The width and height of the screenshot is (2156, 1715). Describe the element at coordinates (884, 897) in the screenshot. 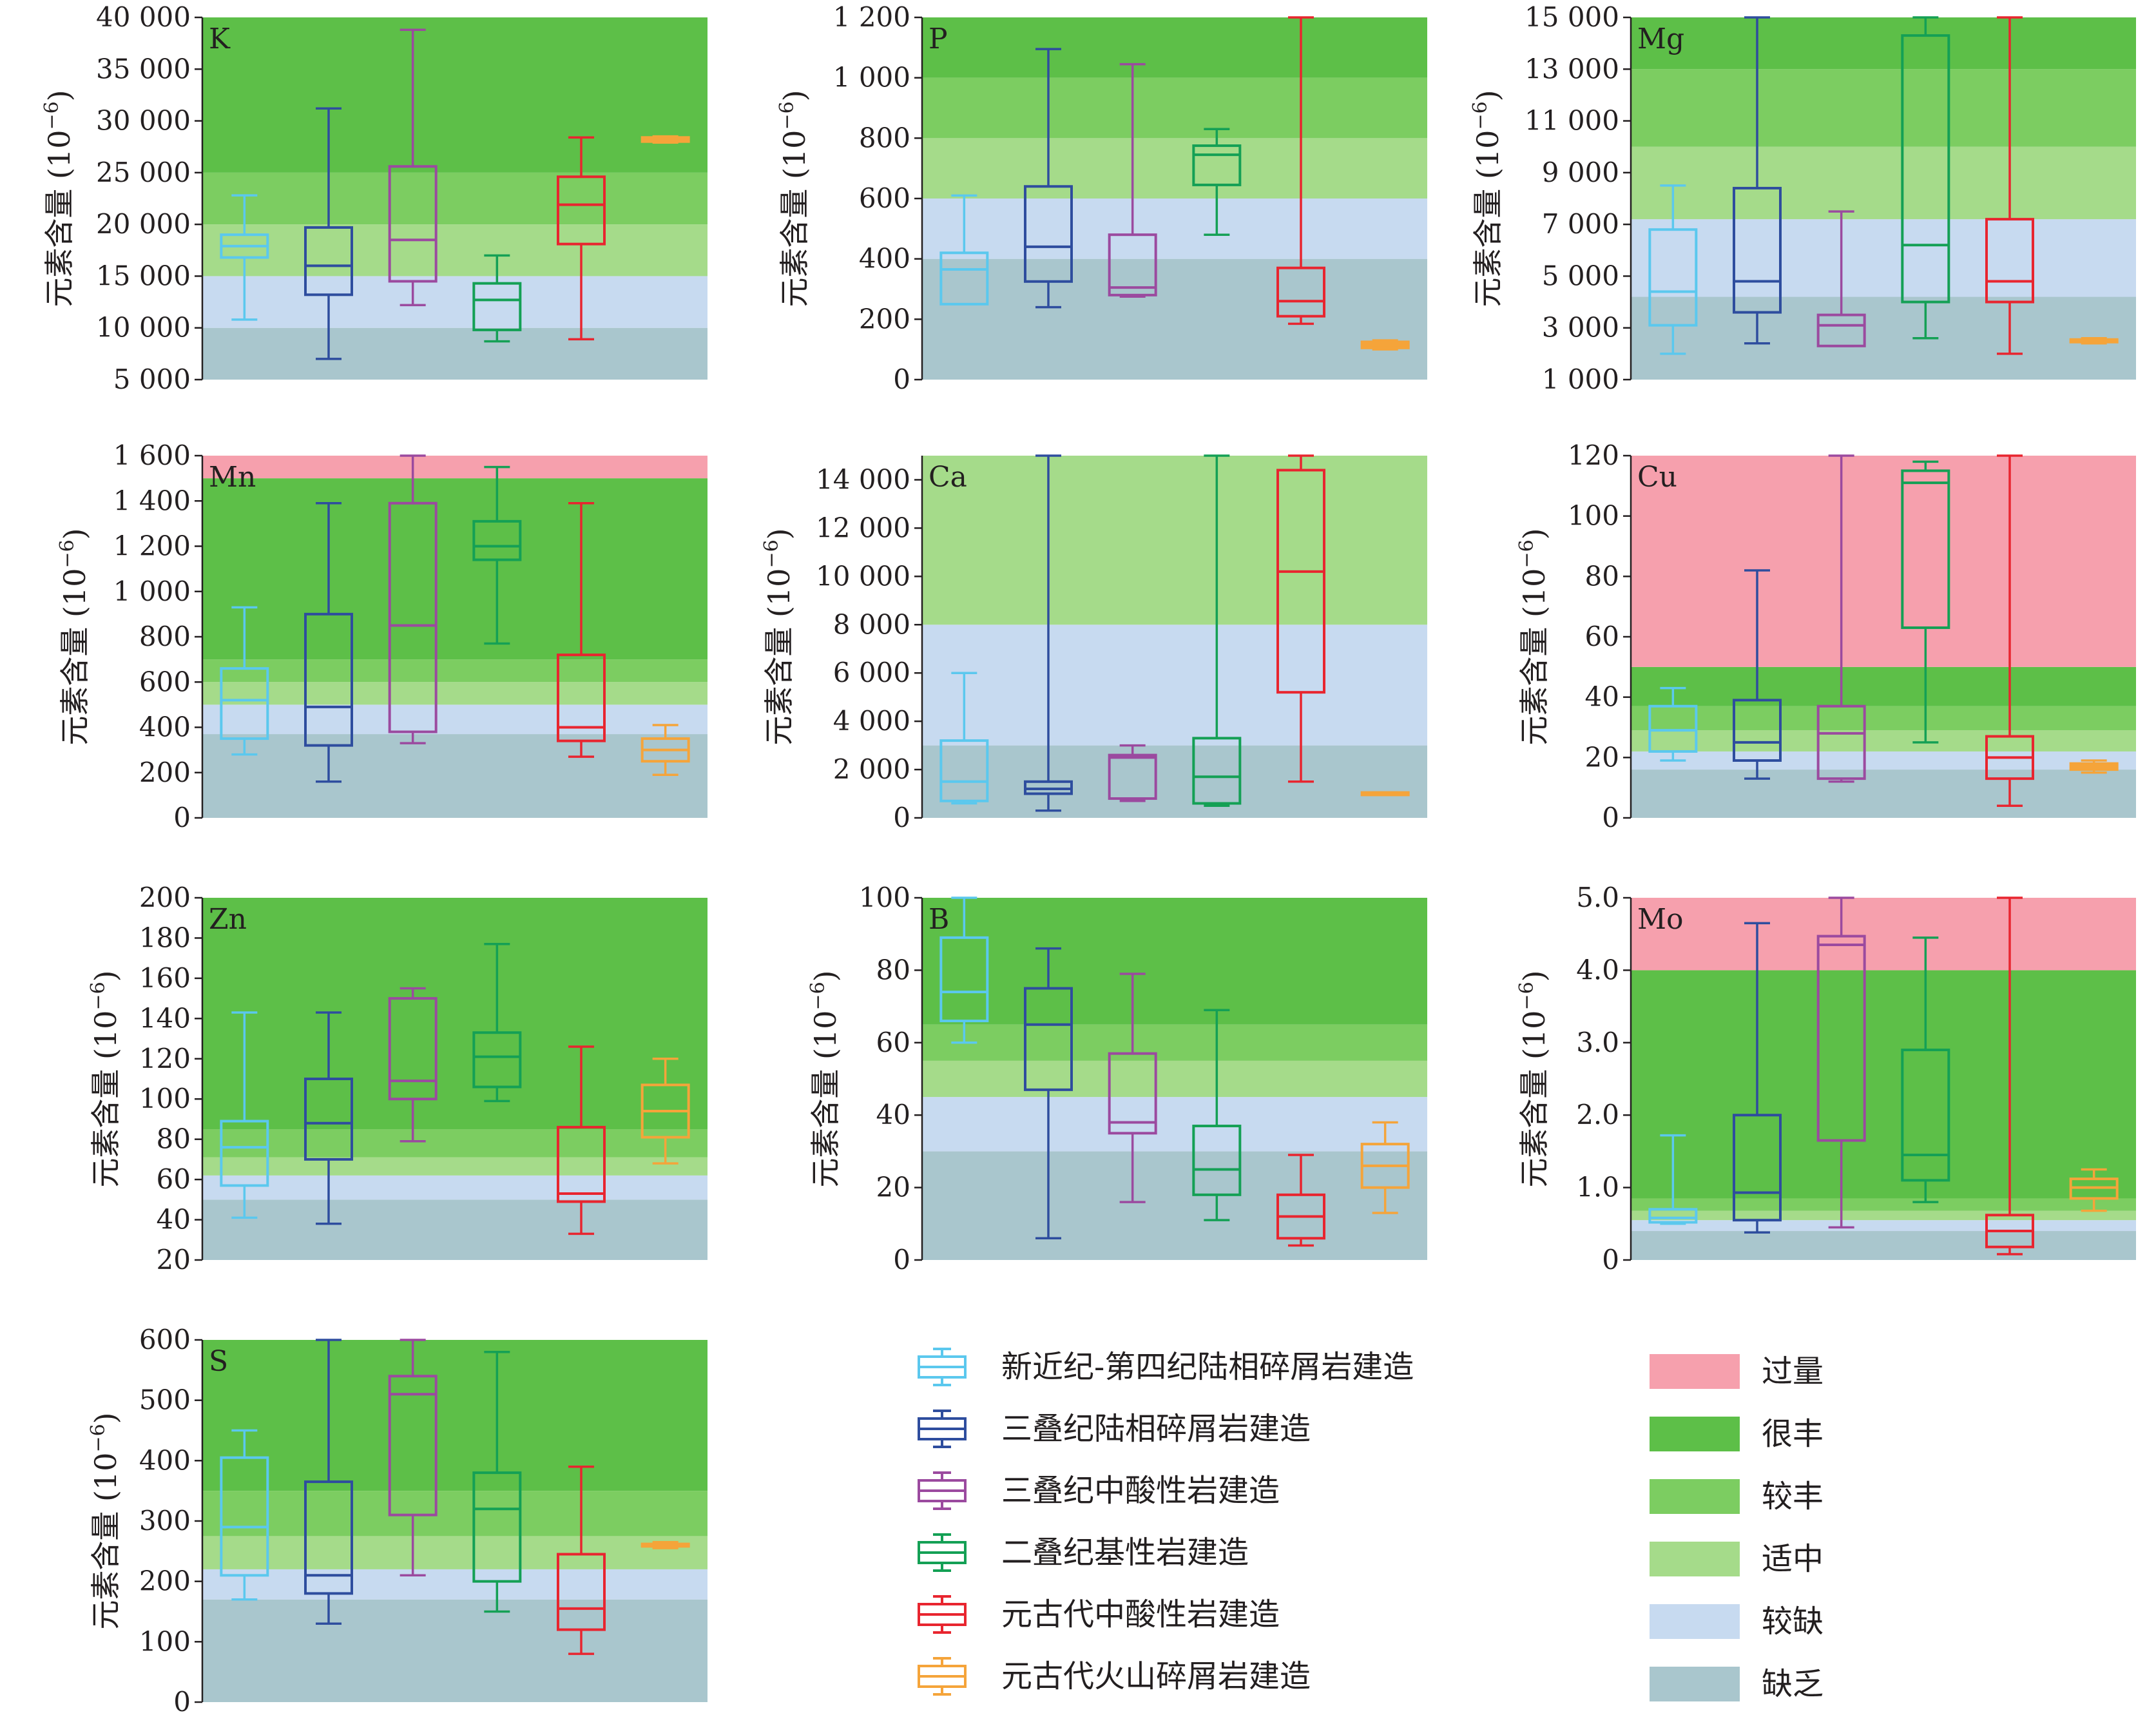

I see `y-tick-label: 100` at that location.